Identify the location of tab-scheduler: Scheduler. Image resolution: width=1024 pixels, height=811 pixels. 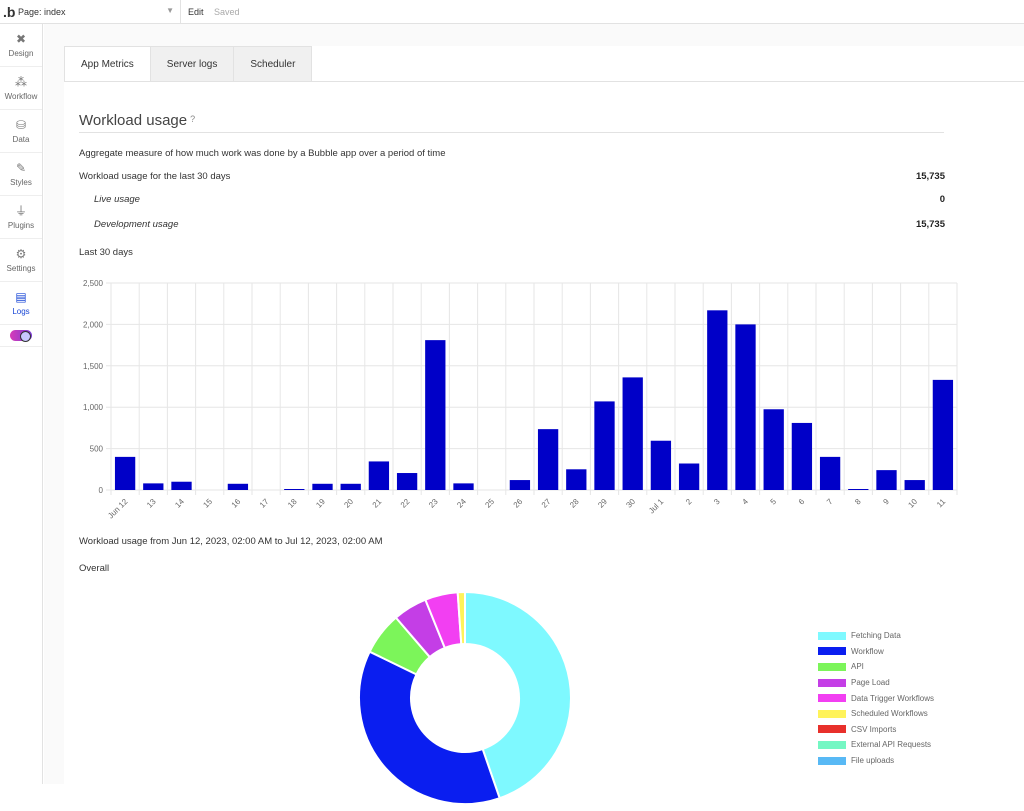
(273, 64).